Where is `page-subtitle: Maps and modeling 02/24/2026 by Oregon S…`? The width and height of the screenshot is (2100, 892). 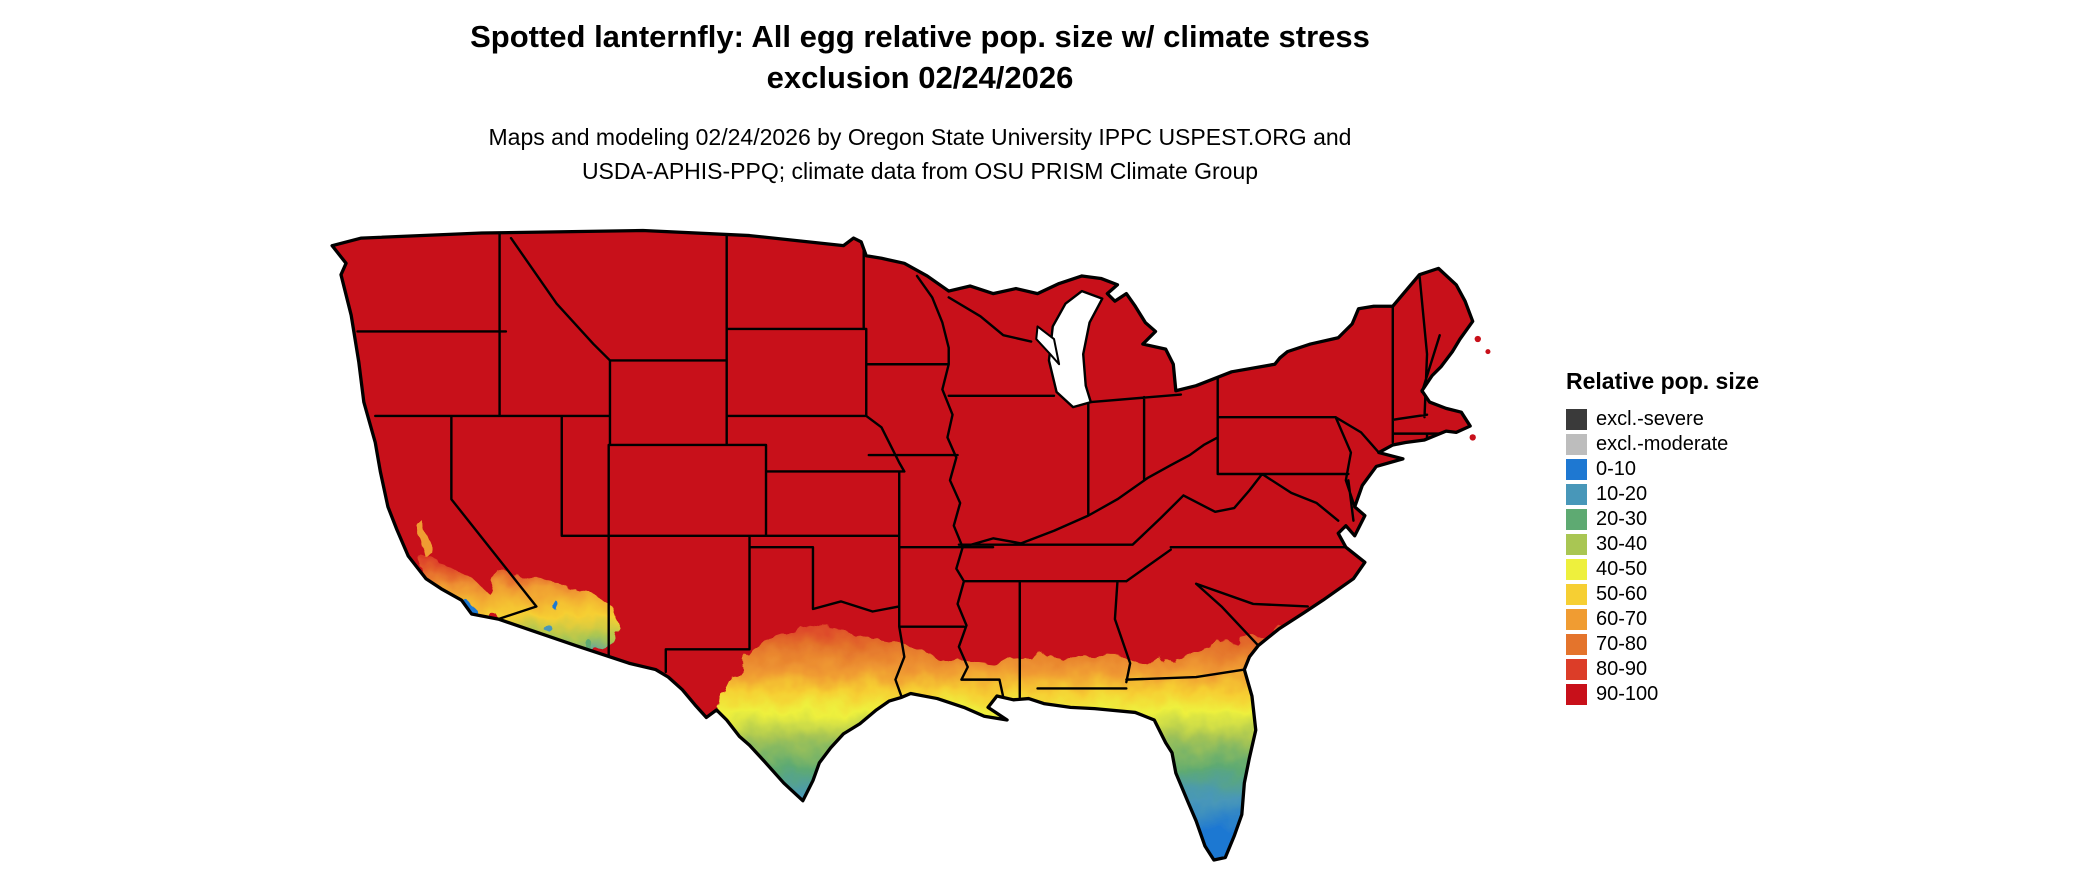
page-subtitle: Maps and modeling 02/24/2026 by Oregon S… is located at coordinates (920, 154).